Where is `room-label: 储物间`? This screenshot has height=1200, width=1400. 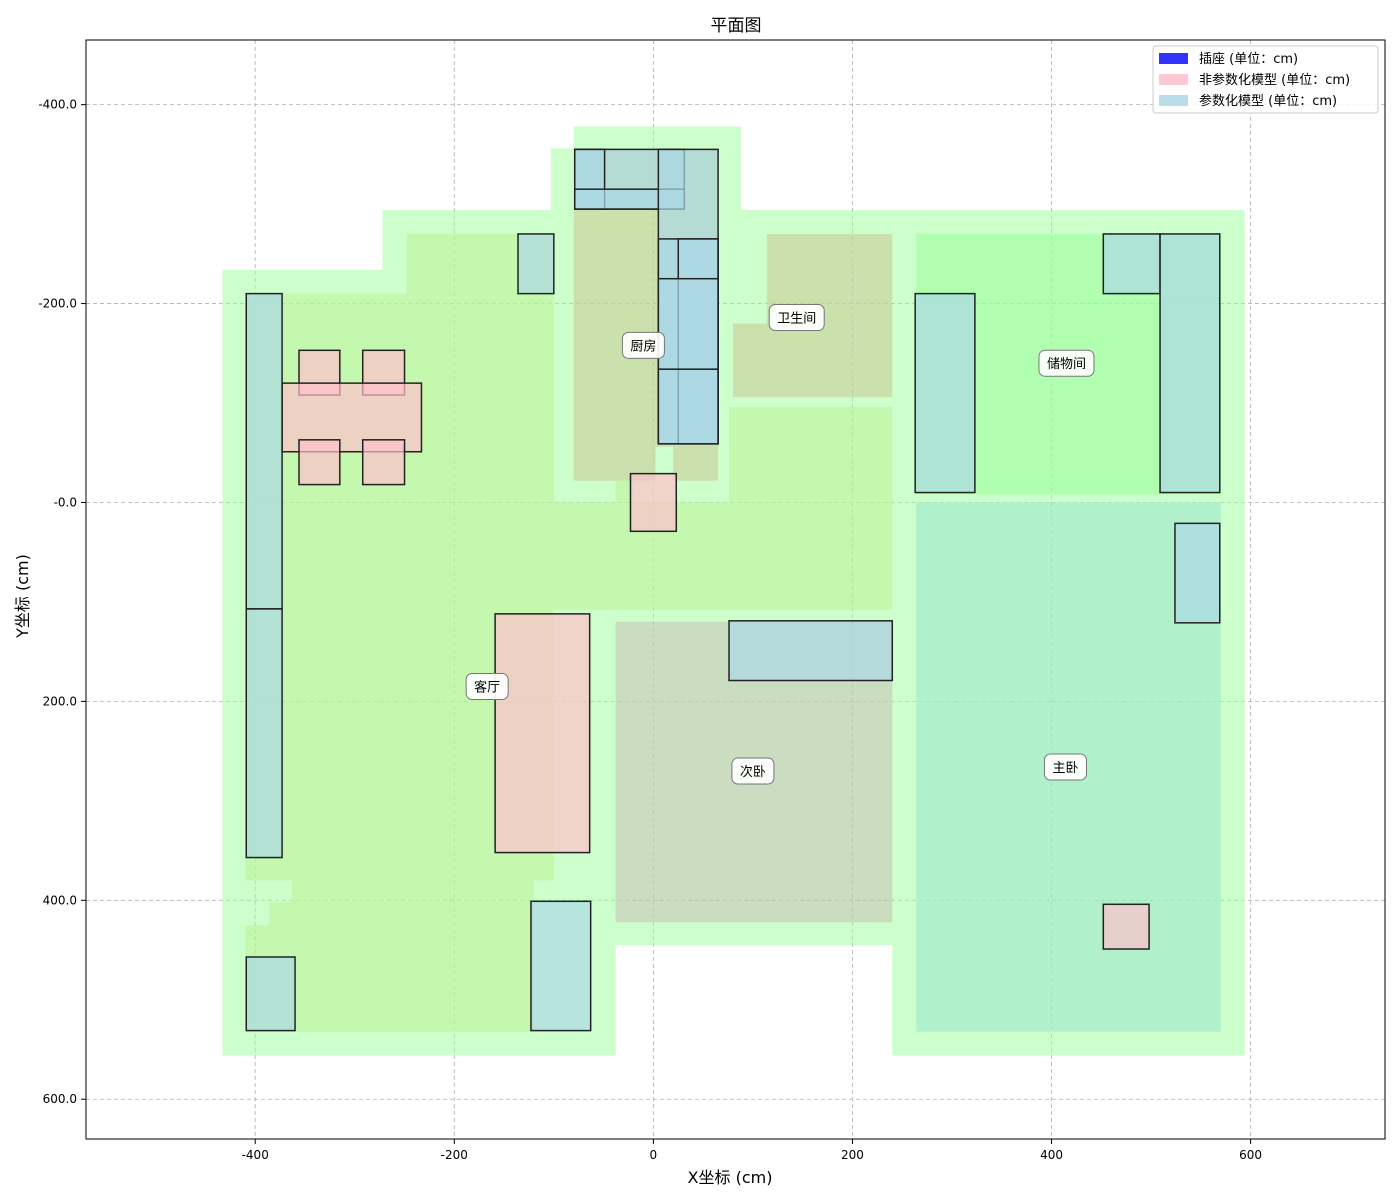 room-label: 储物间 is located at coordinates (1066, 364).